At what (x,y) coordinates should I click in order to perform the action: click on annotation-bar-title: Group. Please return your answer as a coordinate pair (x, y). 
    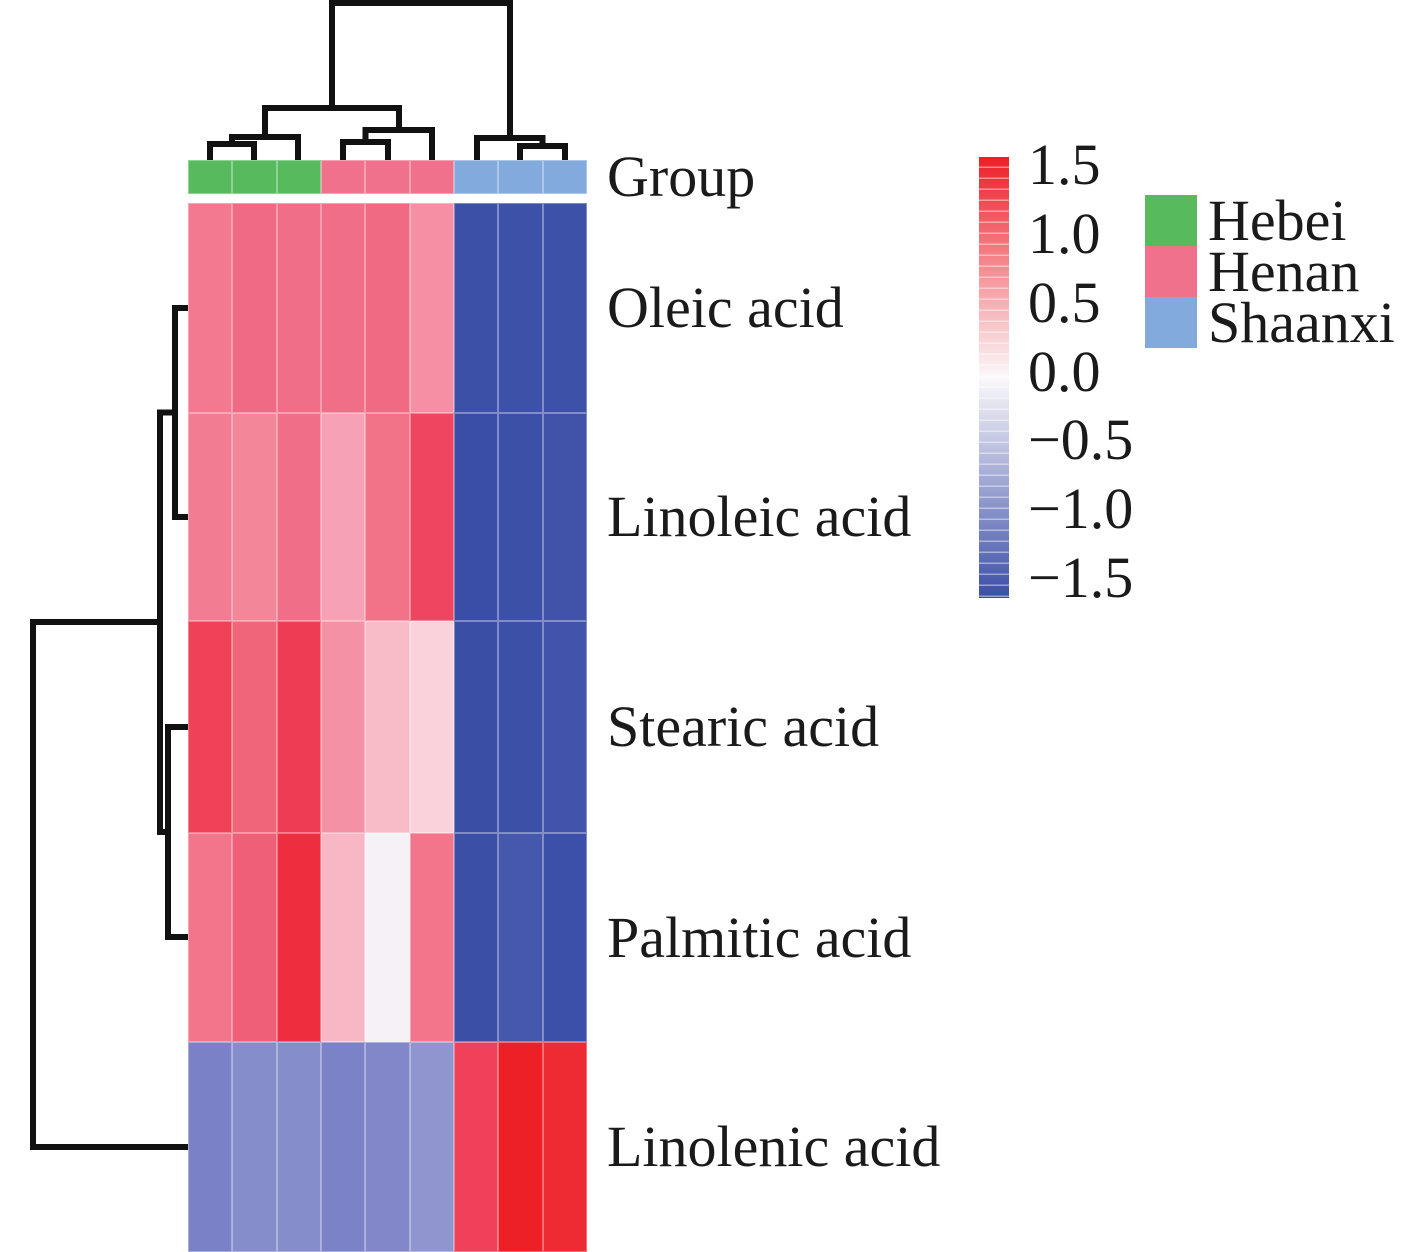
    Looking at the image, I should click on (681, 176).